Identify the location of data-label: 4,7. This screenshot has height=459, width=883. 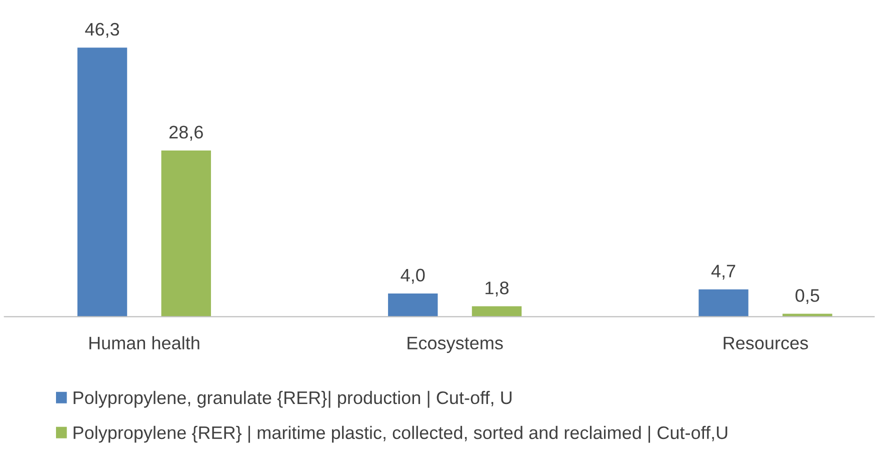
(723, 272).